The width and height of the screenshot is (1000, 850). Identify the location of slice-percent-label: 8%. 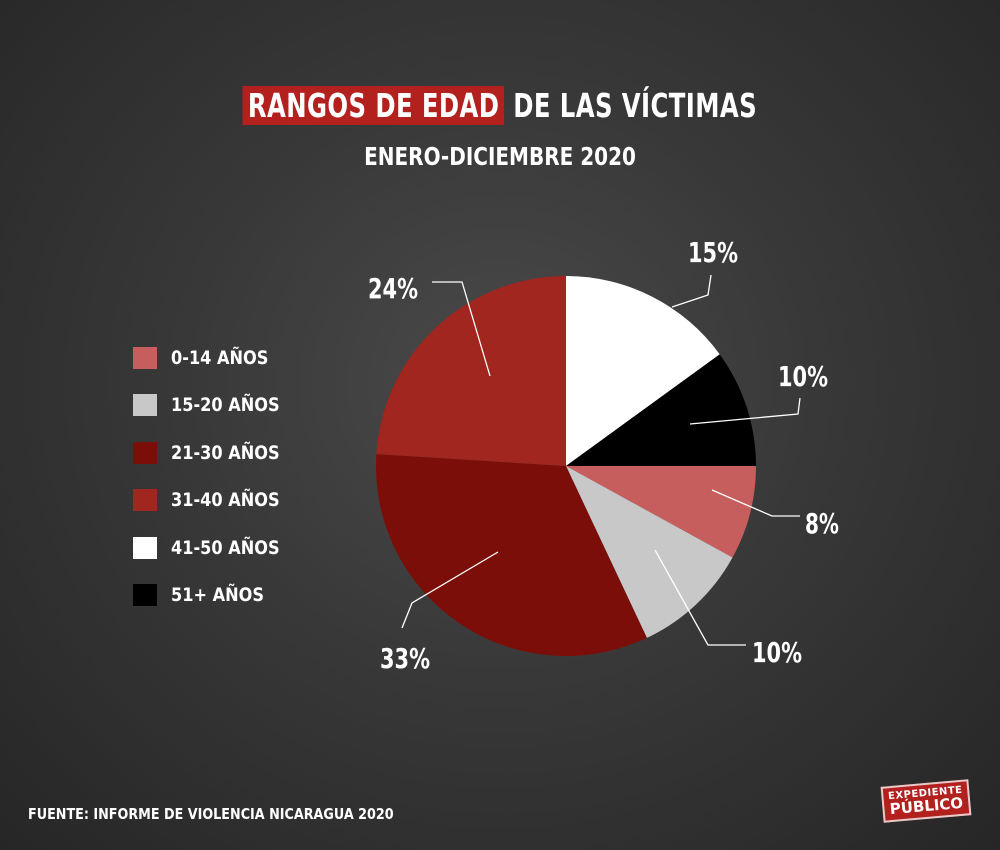
(822, 523).